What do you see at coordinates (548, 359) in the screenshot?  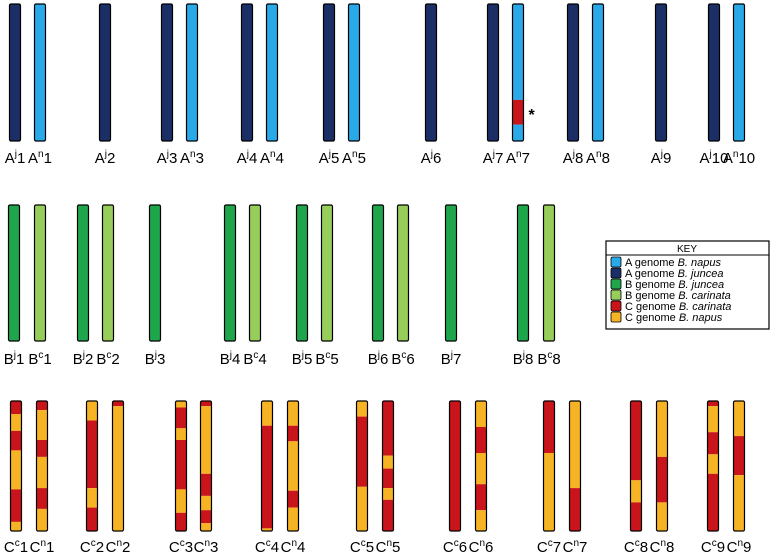 I see `chromosome-label-Bc8: Bc8` at bounding box center [548, 359].